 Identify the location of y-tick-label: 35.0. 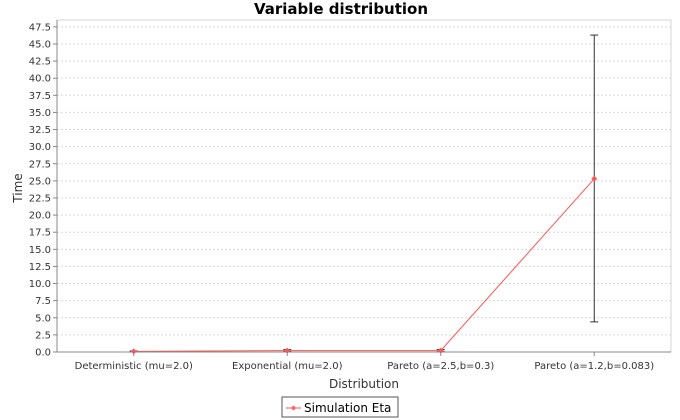
(40, 113).